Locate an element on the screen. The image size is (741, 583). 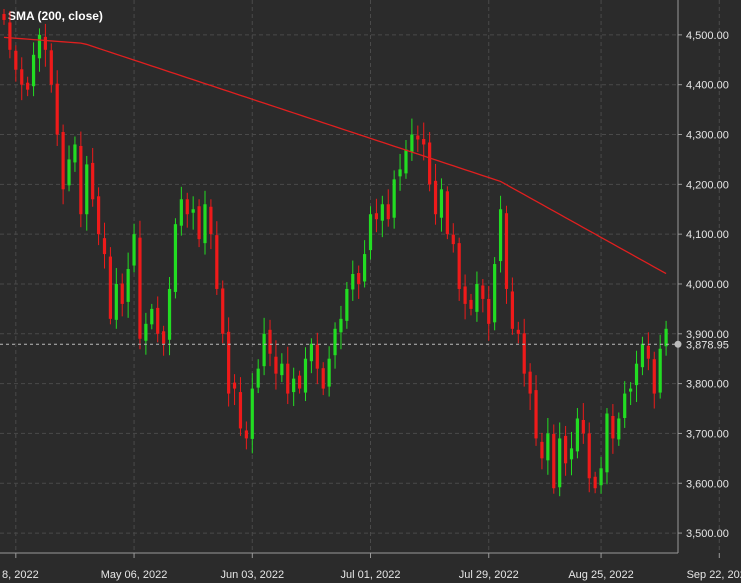
x-tick-label: 8, 2022 is located at coordinates (20, 575).